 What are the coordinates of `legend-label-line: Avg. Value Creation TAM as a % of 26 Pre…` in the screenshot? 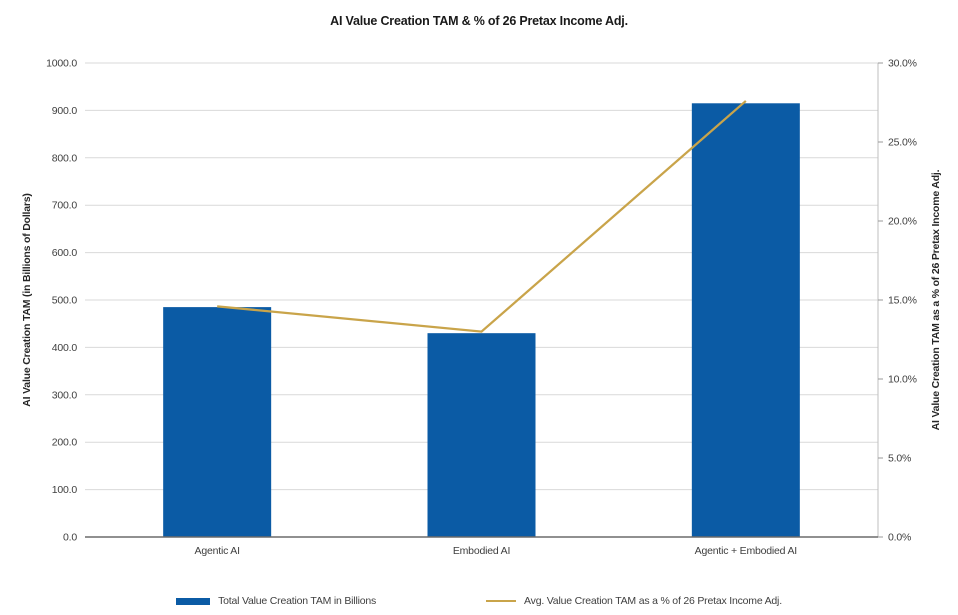 It's located at (653, 601).